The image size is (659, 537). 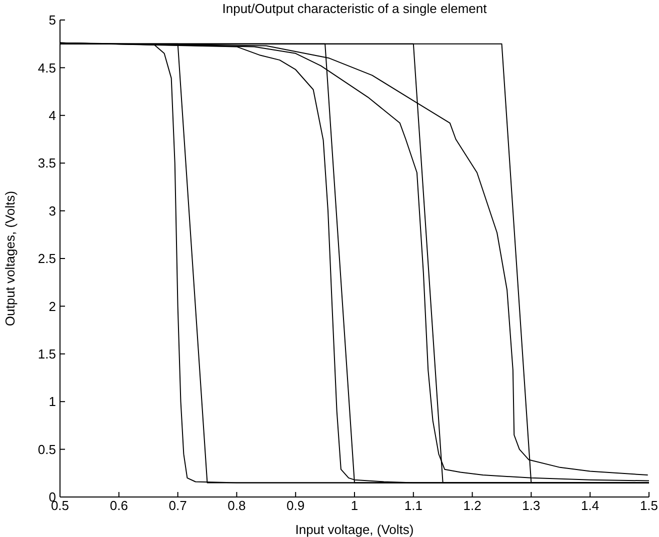 What do you see at coordinates (47, 163) in the screenshot?
I see `y-tick-label: 3.5` at bounding box center [47, 163].